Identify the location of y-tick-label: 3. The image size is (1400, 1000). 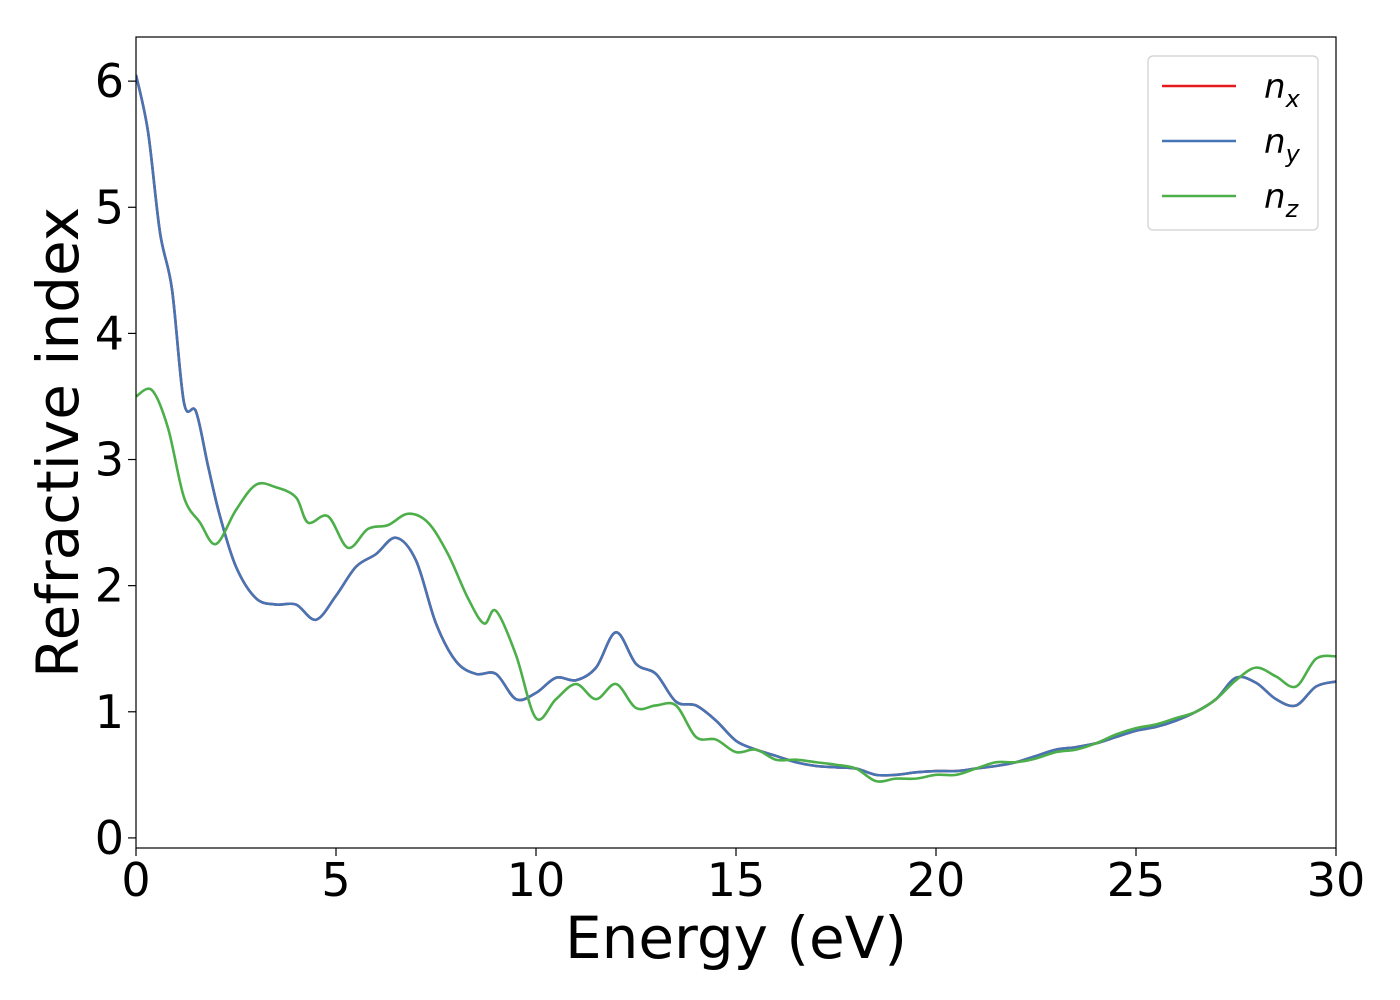
(109, 460).